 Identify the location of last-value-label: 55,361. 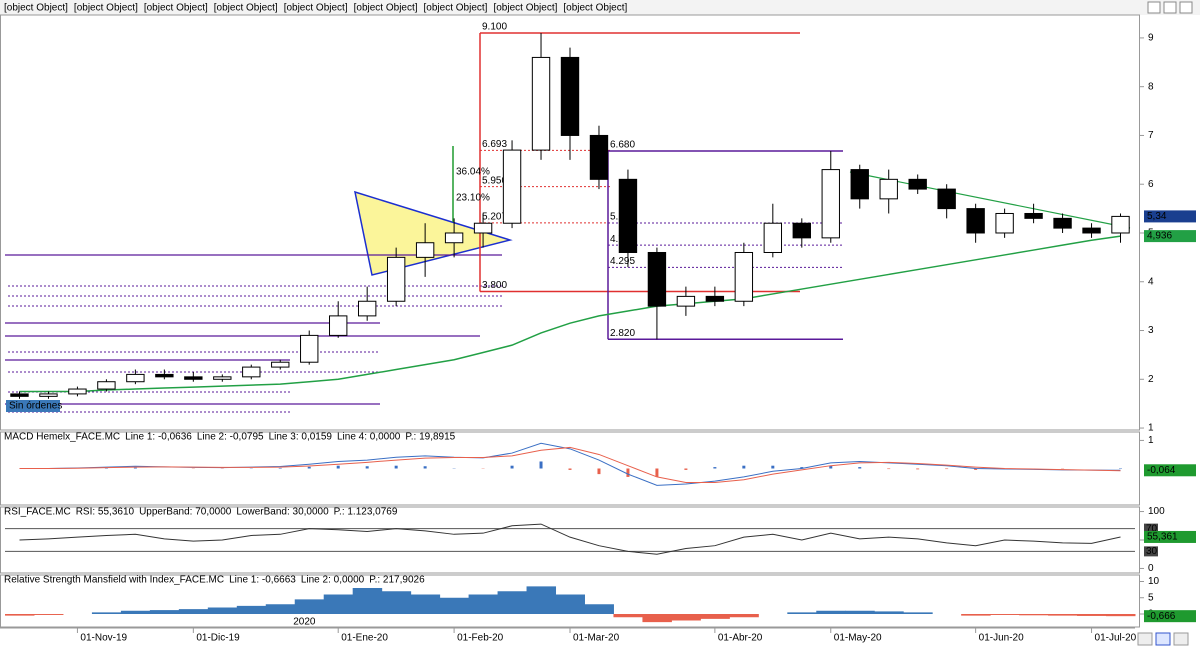
(1162, 537).